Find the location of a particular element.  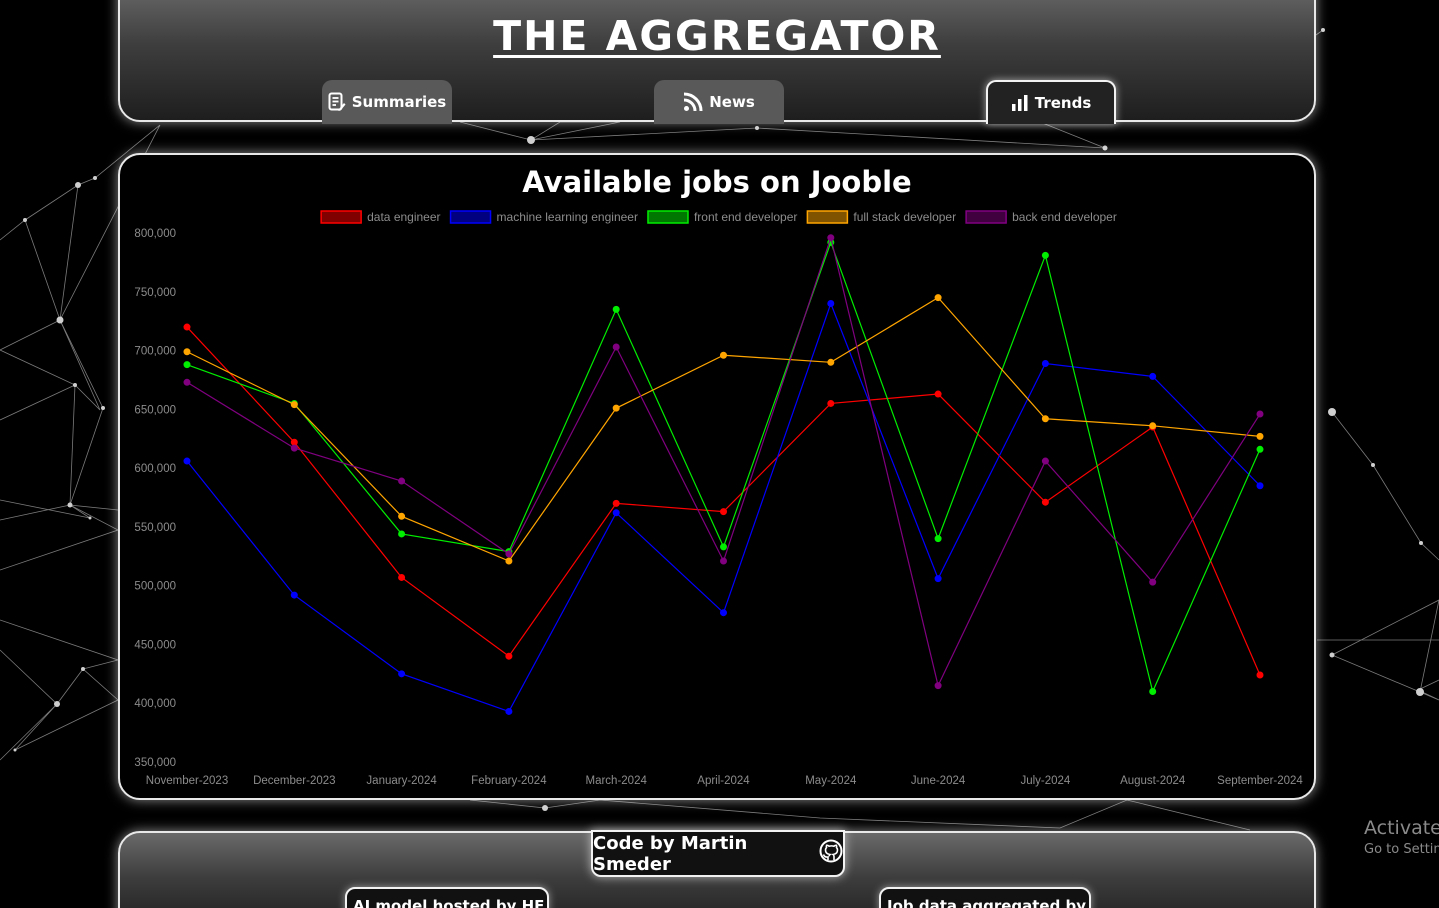

legend-label: data engineer is located at coordinates (403, 217).